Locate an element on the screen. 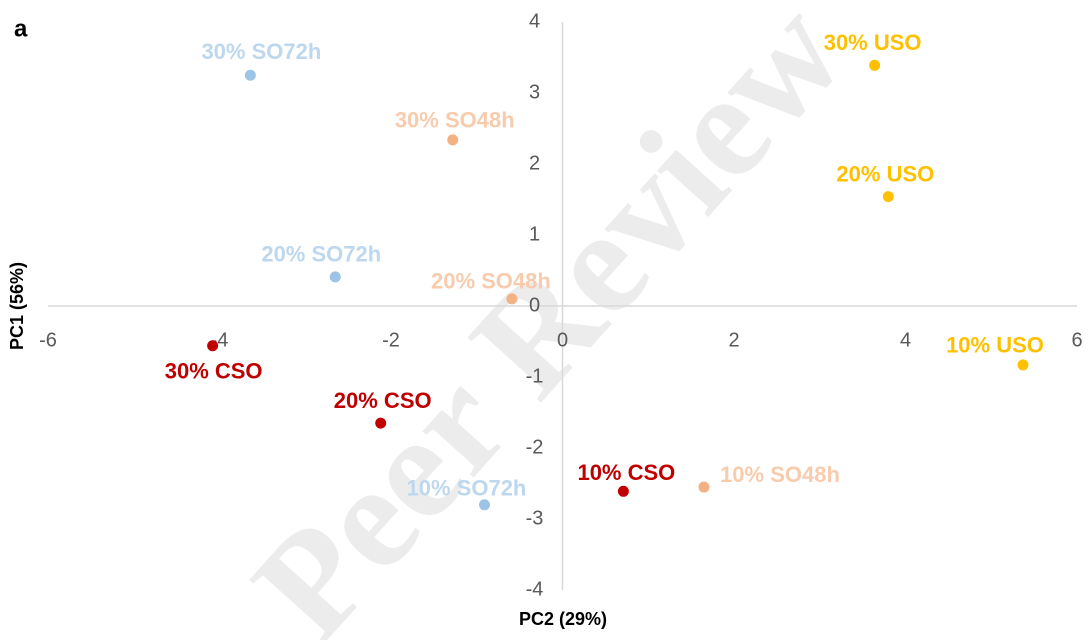 This screenshot has width=1089, height=640. point-label: 10% SO72h is located at coordinates (467, 488).